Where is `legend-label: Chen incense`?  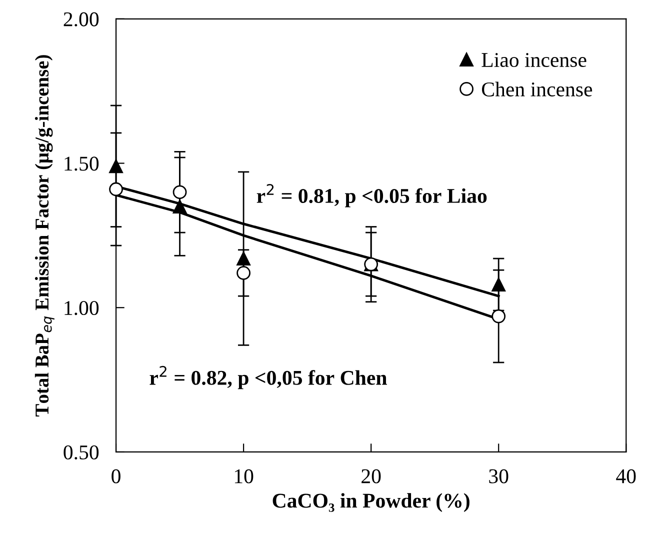
legend-label: Chen incense is located at coordinates (537, 89).